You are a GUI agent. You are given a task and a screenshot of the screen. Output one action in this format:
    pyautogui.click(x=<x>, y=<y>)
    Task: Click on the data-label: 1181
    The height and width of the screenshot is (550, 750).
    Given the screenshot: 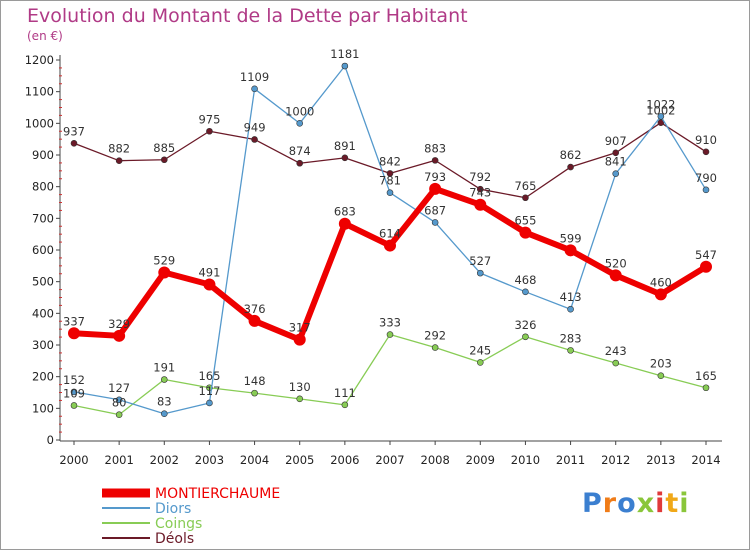 What is the action you would take?
    pyautogui.click(x=344, y=54)
    